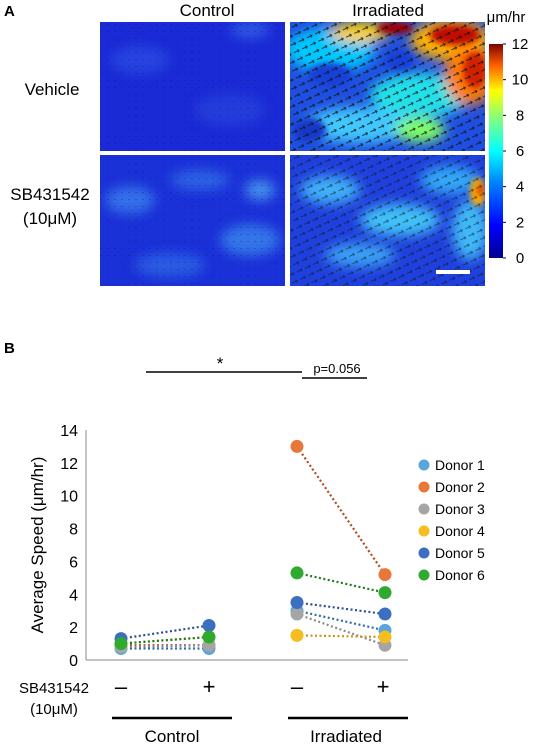 The image size is (535, 748). I want to click on y-tick-label: 0, so click(73, 661).